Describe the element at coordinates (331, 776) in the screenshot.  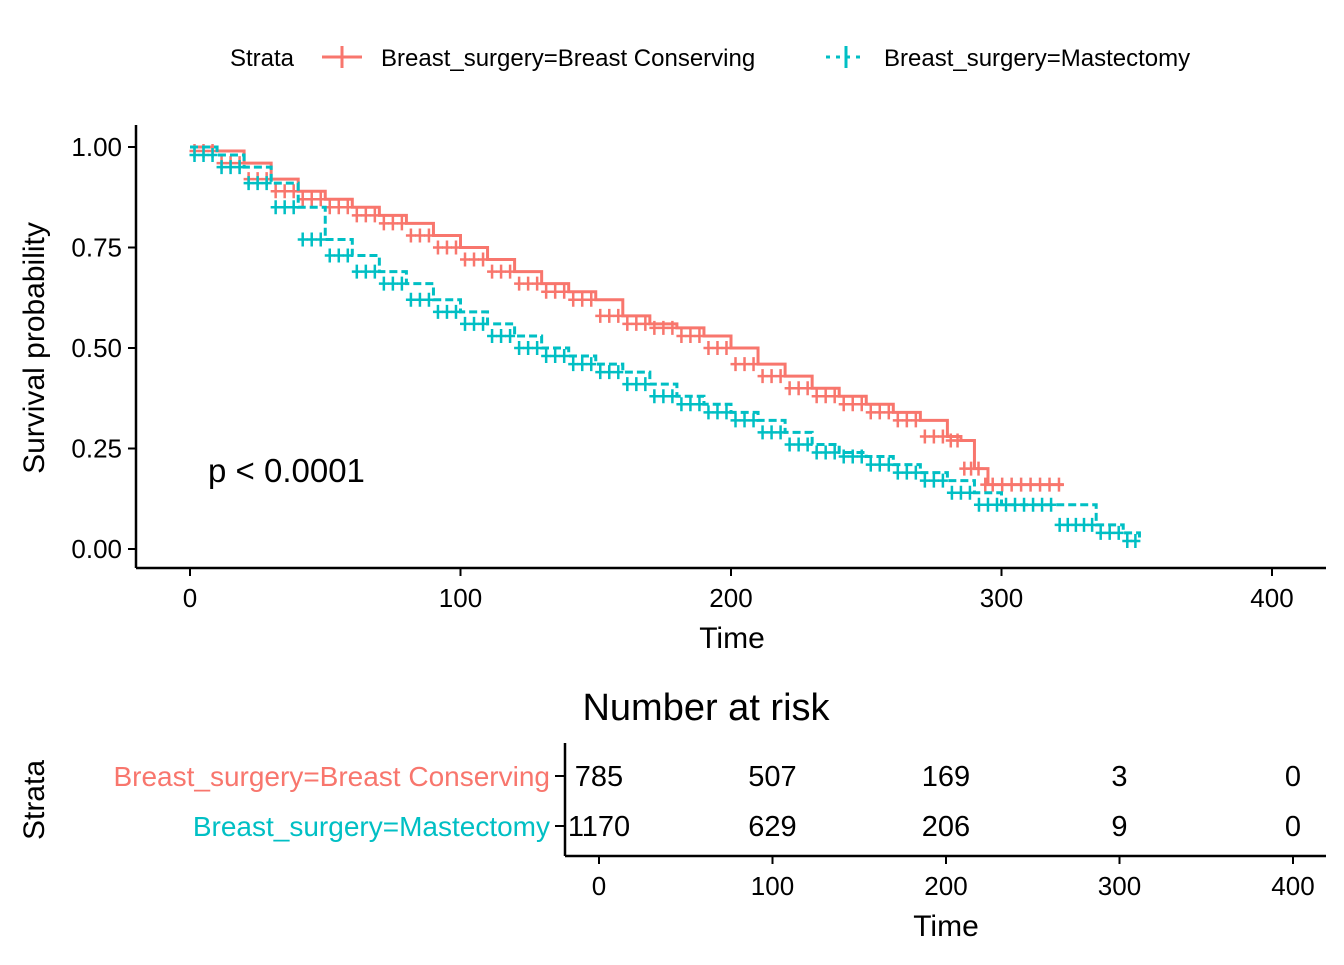
I see `risk-row-label-conserving: Breast_surgery=Breast Conserving` at that location.